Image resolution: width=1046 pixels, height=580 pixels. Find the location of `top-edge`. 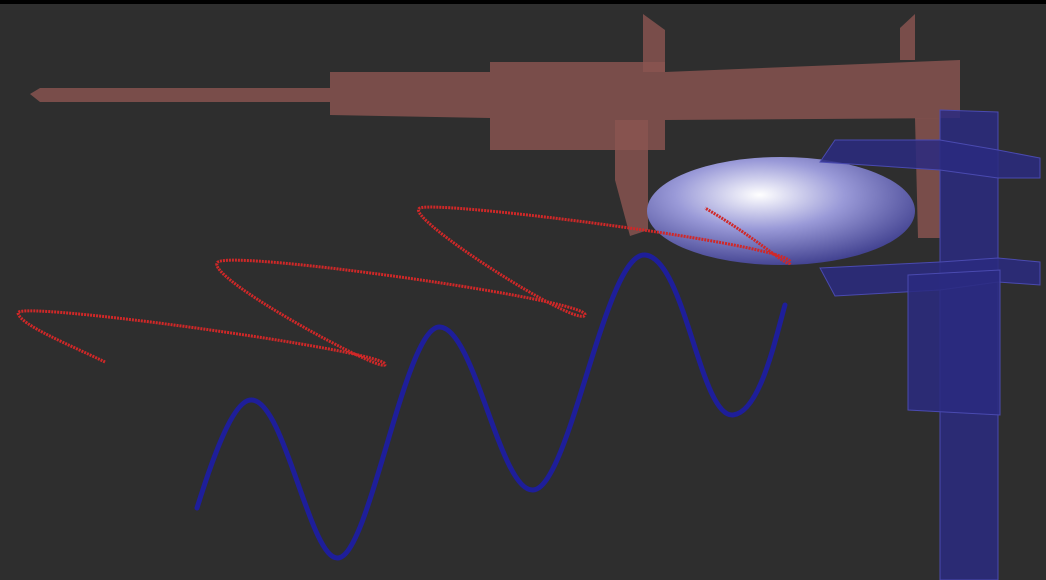

top-edge is located at coordinates (523, 2).